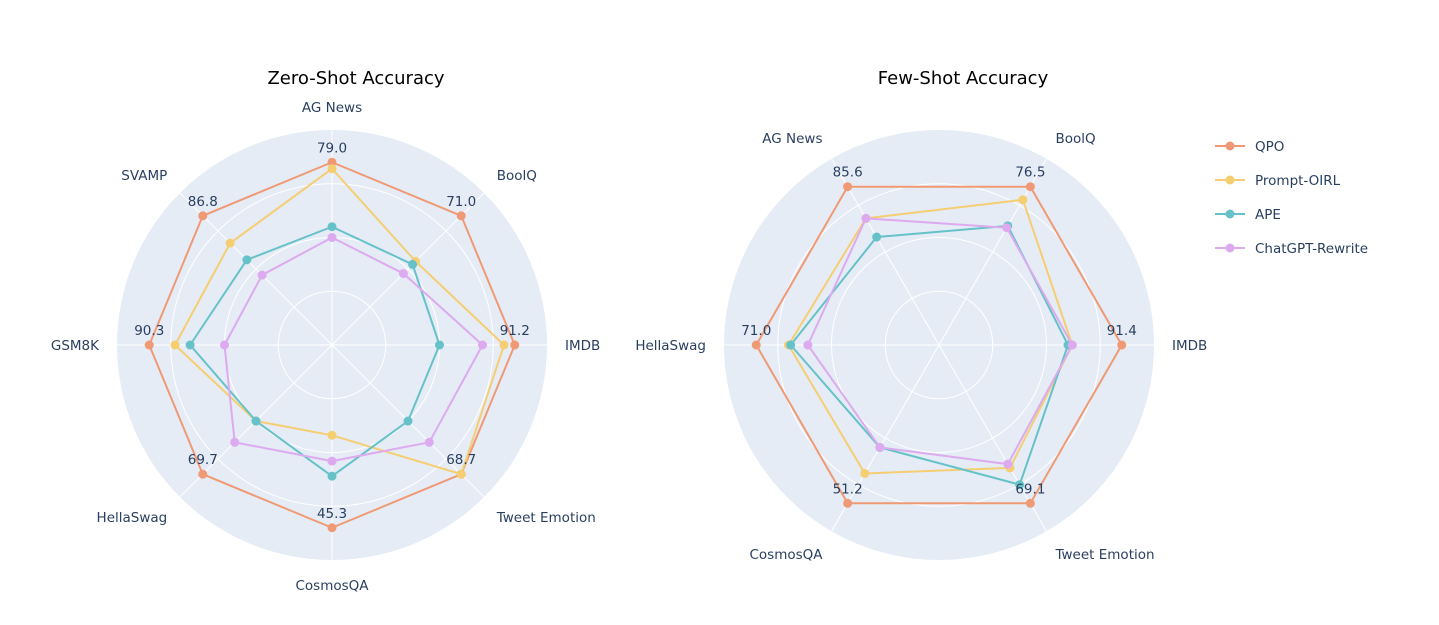  Describe the element at coordinates (756, 331) in the screenshot. I see `value-label-hellaswag: 71.0` at that location.